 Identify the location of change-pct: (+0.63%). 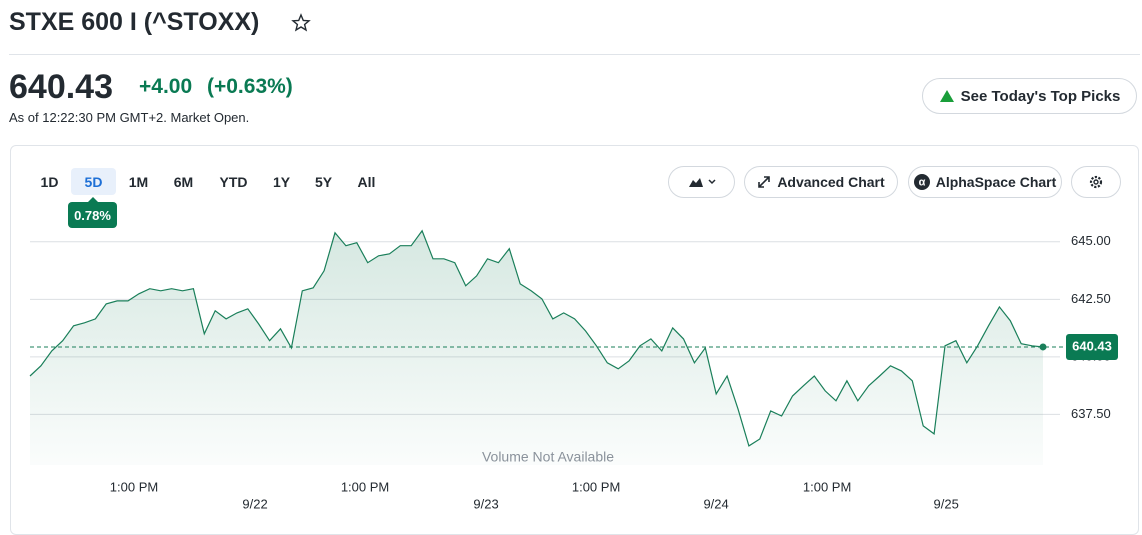
(250, 86).